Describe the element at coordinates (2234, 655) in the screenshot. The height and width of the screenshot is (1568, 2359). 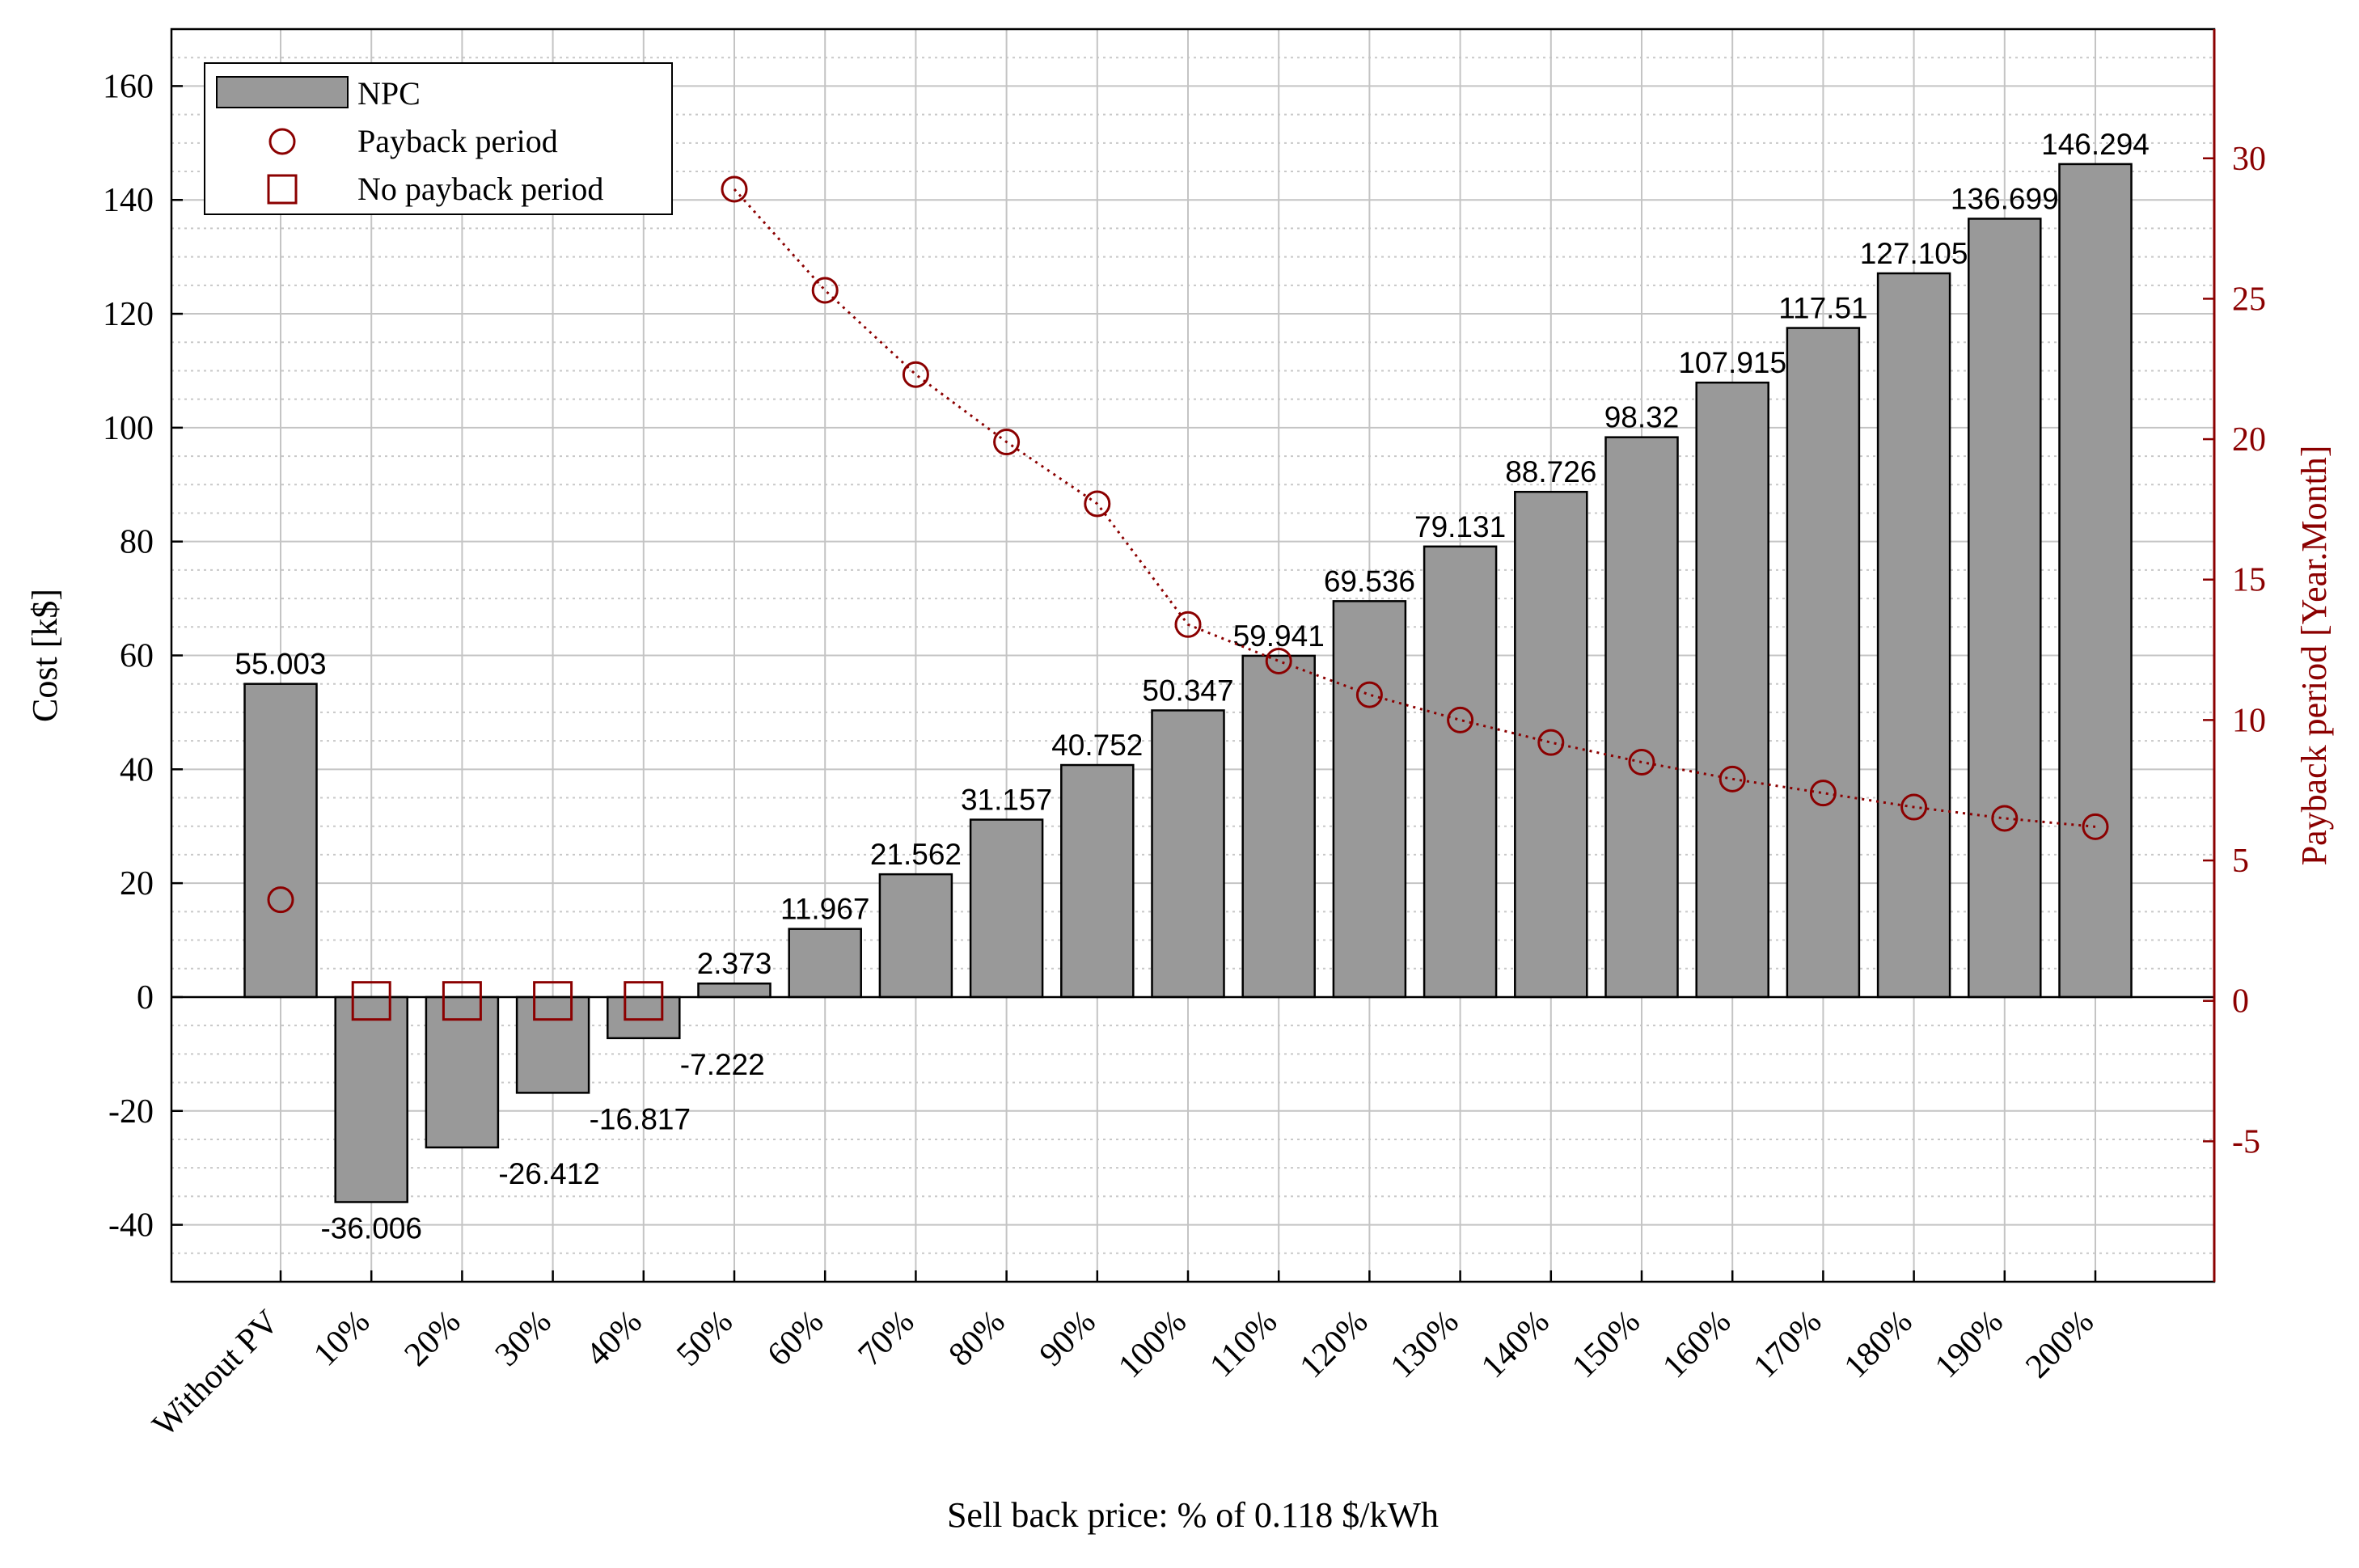
I see `right-axis-ticks: -5 0 5 10 15 20 25 30` at that location.